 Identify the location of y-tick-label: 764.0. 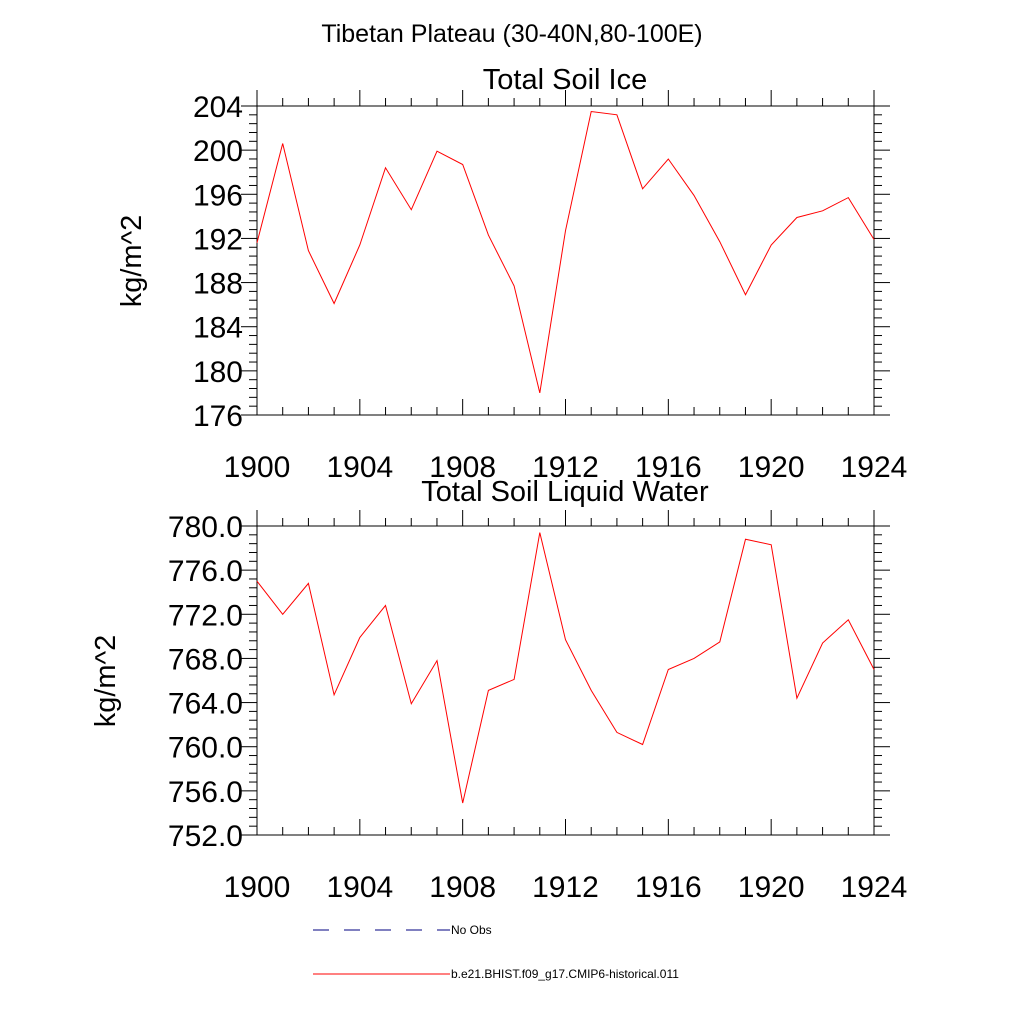
(205, 704).